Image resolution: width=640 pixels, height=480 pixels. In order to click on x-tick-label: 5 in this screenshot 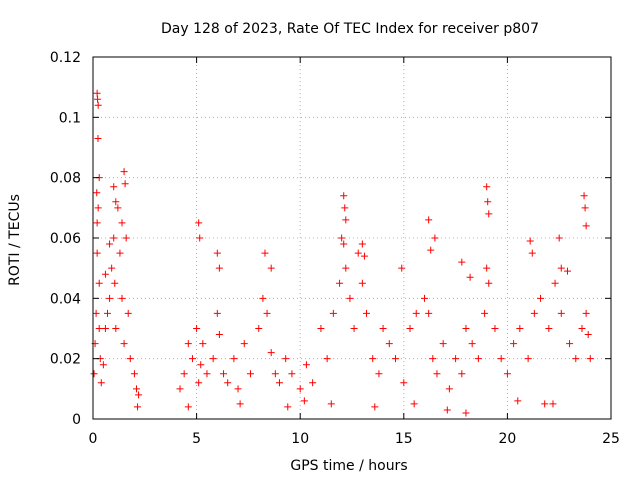, I will do `click(196, 439)`.